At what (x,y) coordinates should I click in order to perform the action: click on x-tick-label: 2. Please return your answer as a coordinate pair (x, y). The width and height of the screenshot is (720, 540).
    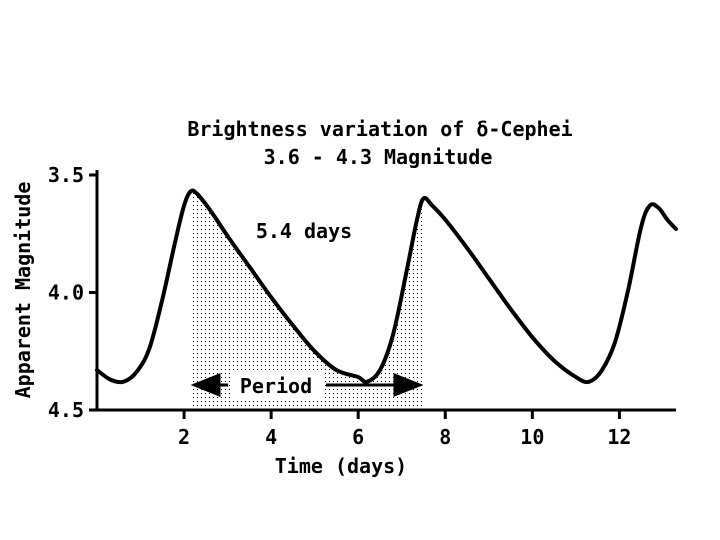
    Looking at the image, I should click on (184, 437).